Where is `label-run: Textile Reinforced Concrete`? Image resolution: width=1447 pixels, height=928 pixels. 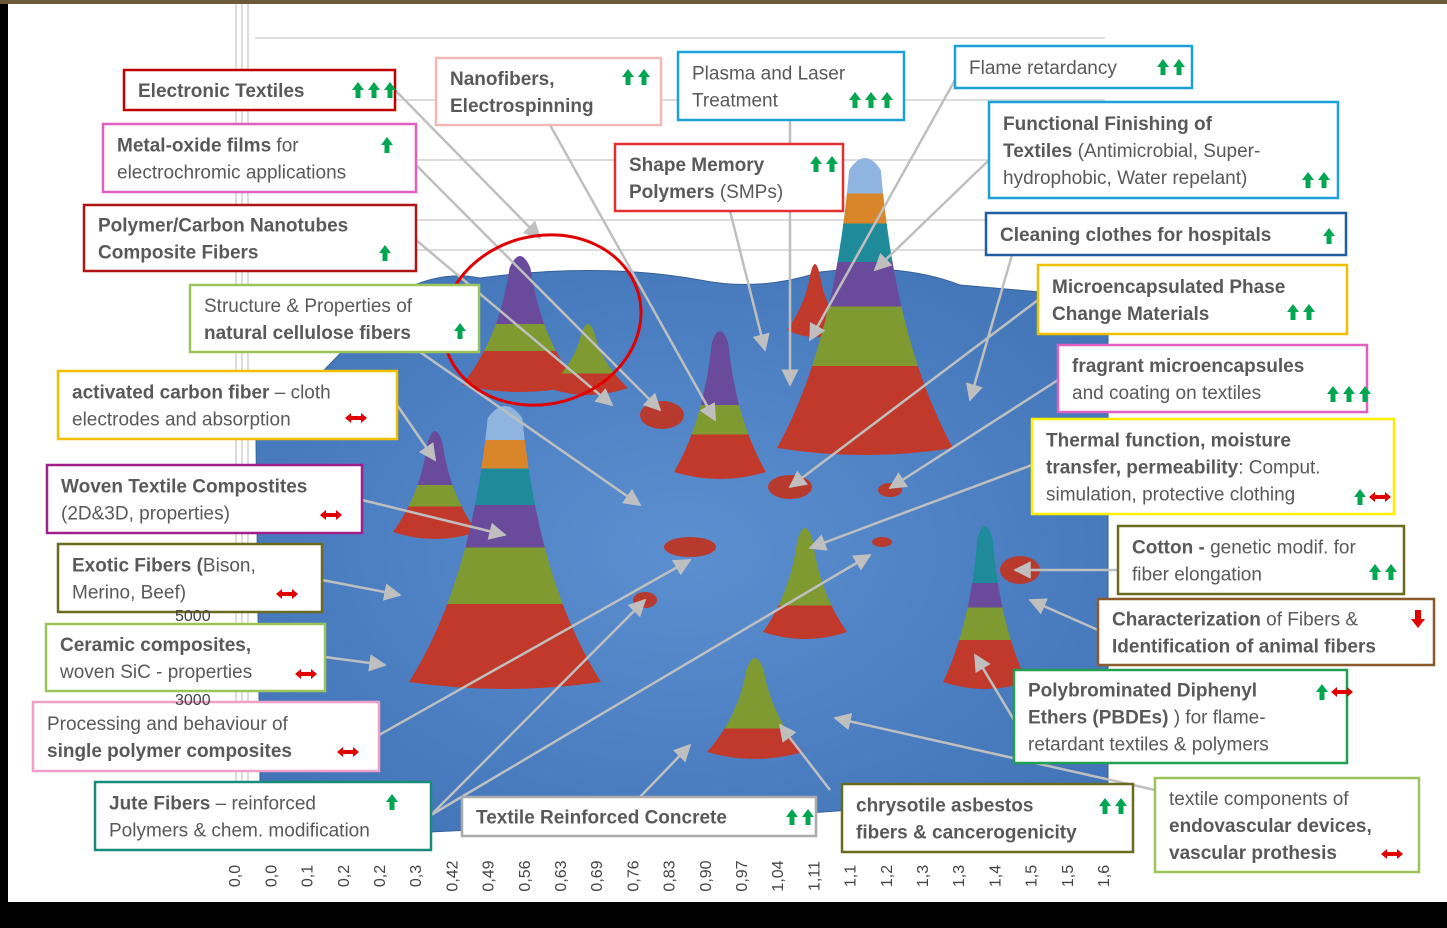
label-run: Textile Reinforced Concrete is located at coordinates (601, 818).